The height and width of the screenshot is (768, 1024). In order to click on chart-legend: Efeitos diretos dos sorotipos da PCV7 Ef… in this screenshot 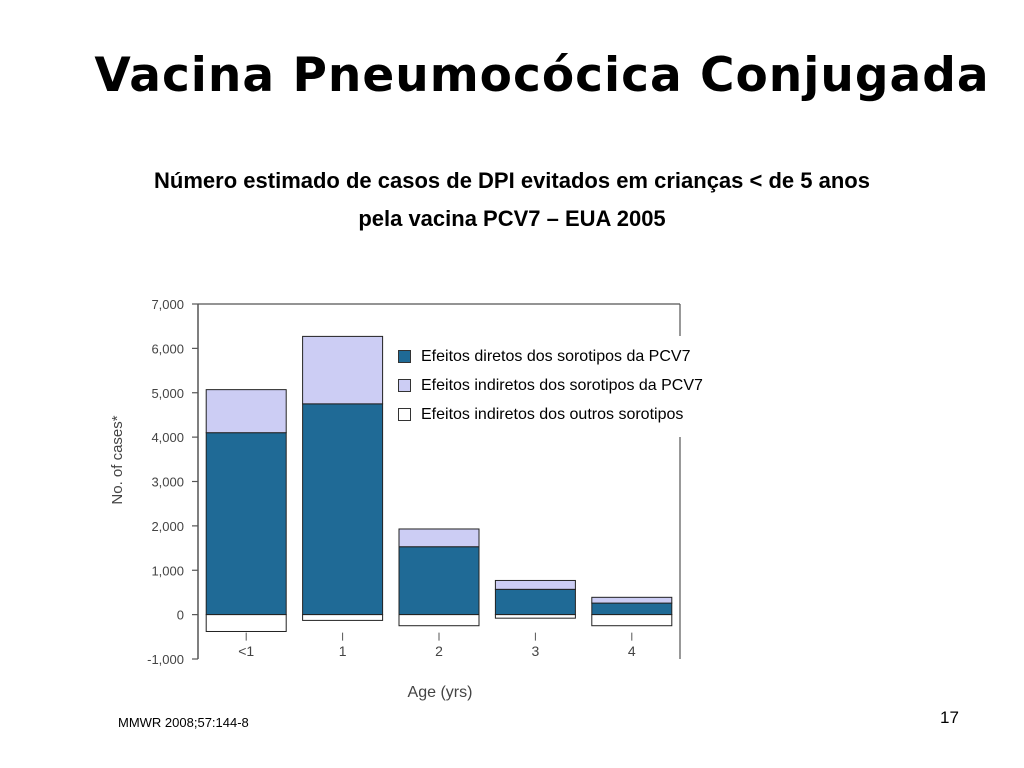, I will do `click(552, 386)`.